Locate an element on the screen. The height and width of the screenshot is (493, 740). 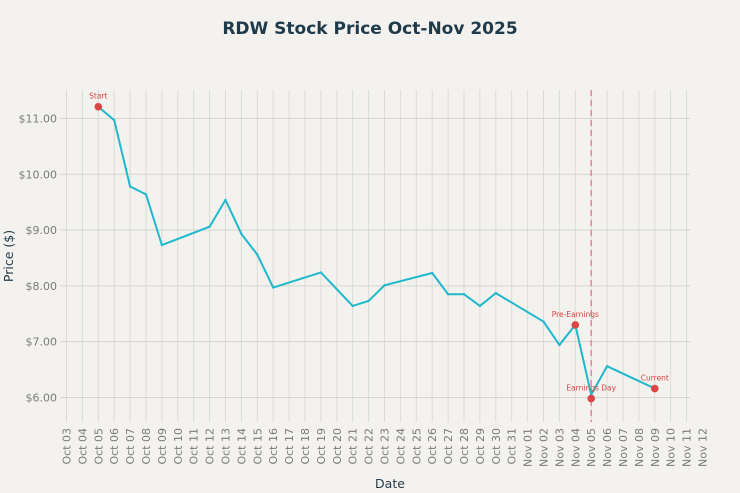
x-tick-label: Oct 07 is located at coordinates (130, 446).